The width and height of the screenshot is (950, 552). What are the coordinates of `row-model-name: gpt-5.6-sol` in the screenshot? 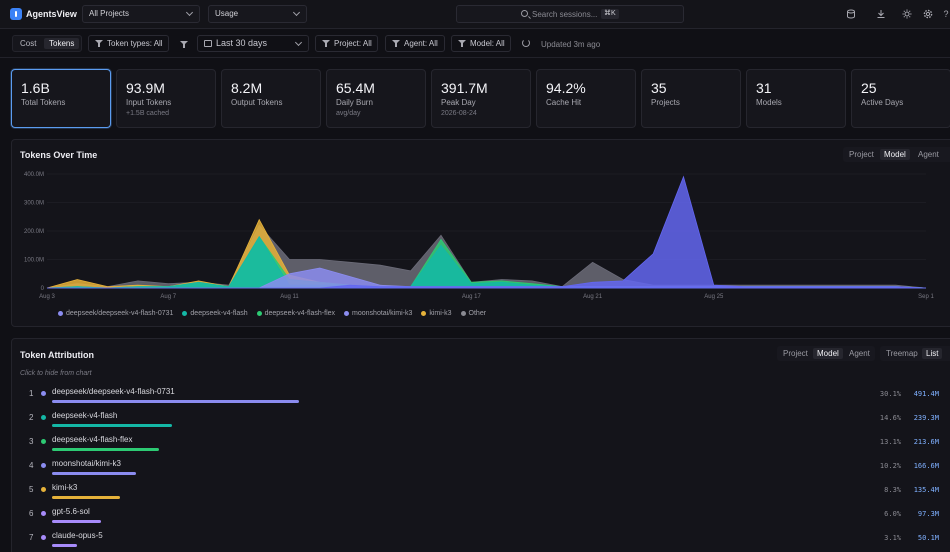 It's located at (71, 511).